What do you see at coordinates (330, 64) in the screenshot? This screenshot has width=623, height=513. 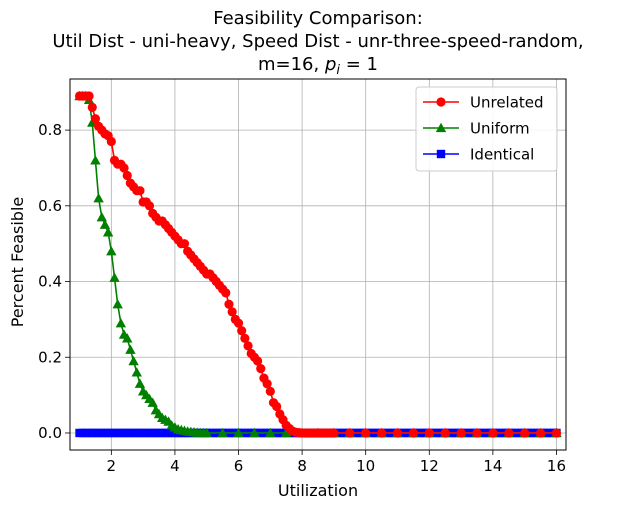 I see `chart-title-pi-symbol: p` at bounding box center [330, 64].